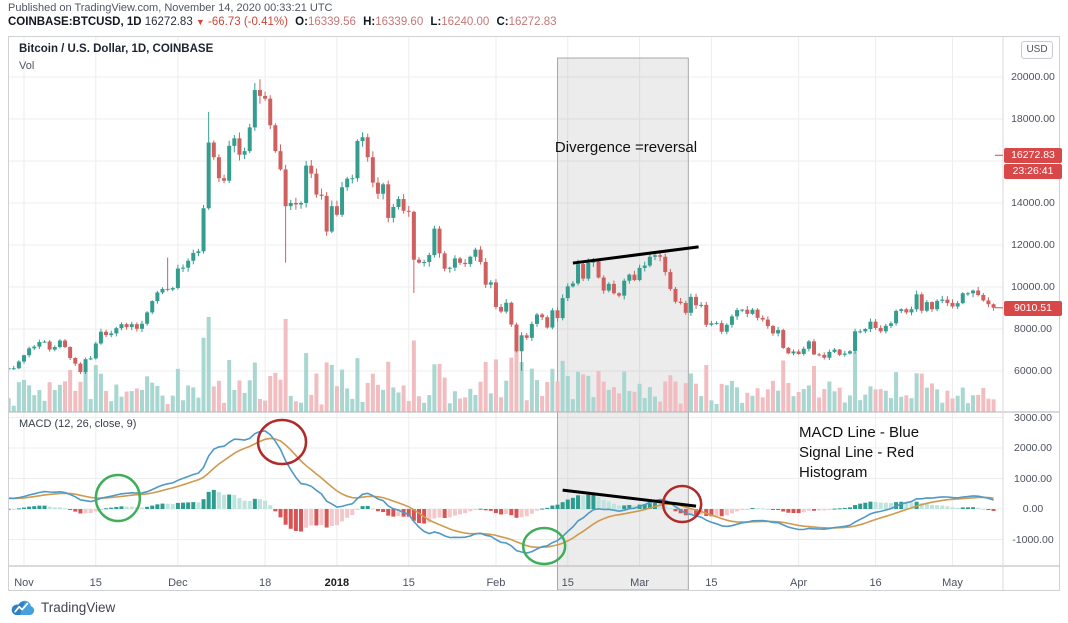 The width and height of the screenshot is (1068, 623). What do you see at coordinates (532, 22) in the screenshot?
I see `close-value: 16272.83` at bounding box center [532, 22].